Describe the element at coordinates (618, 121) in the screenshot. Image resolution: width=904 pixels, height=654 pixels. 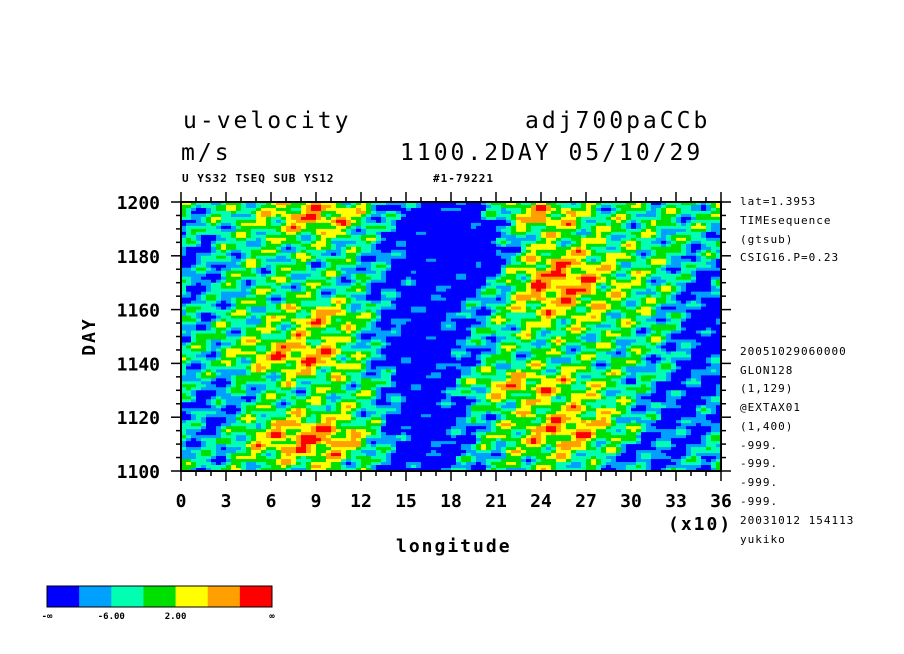
I see `experiment-name: adj700paCCb` at that location.